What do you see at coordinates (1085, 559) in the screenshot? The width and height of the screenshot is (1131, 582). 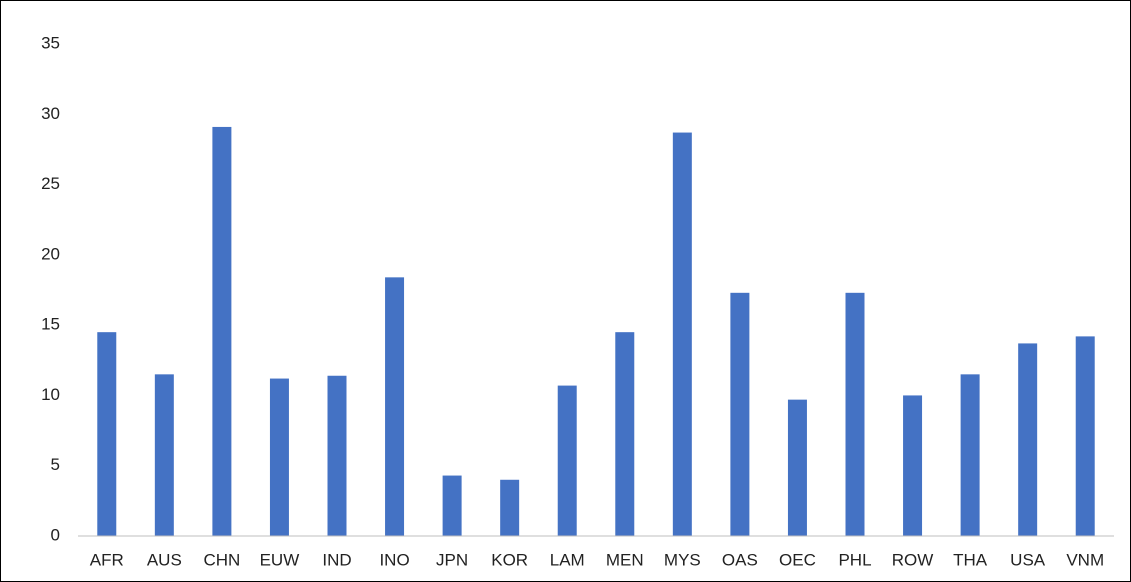 I see `x-tick-label: VNM` at bounding box center [1085, 559].